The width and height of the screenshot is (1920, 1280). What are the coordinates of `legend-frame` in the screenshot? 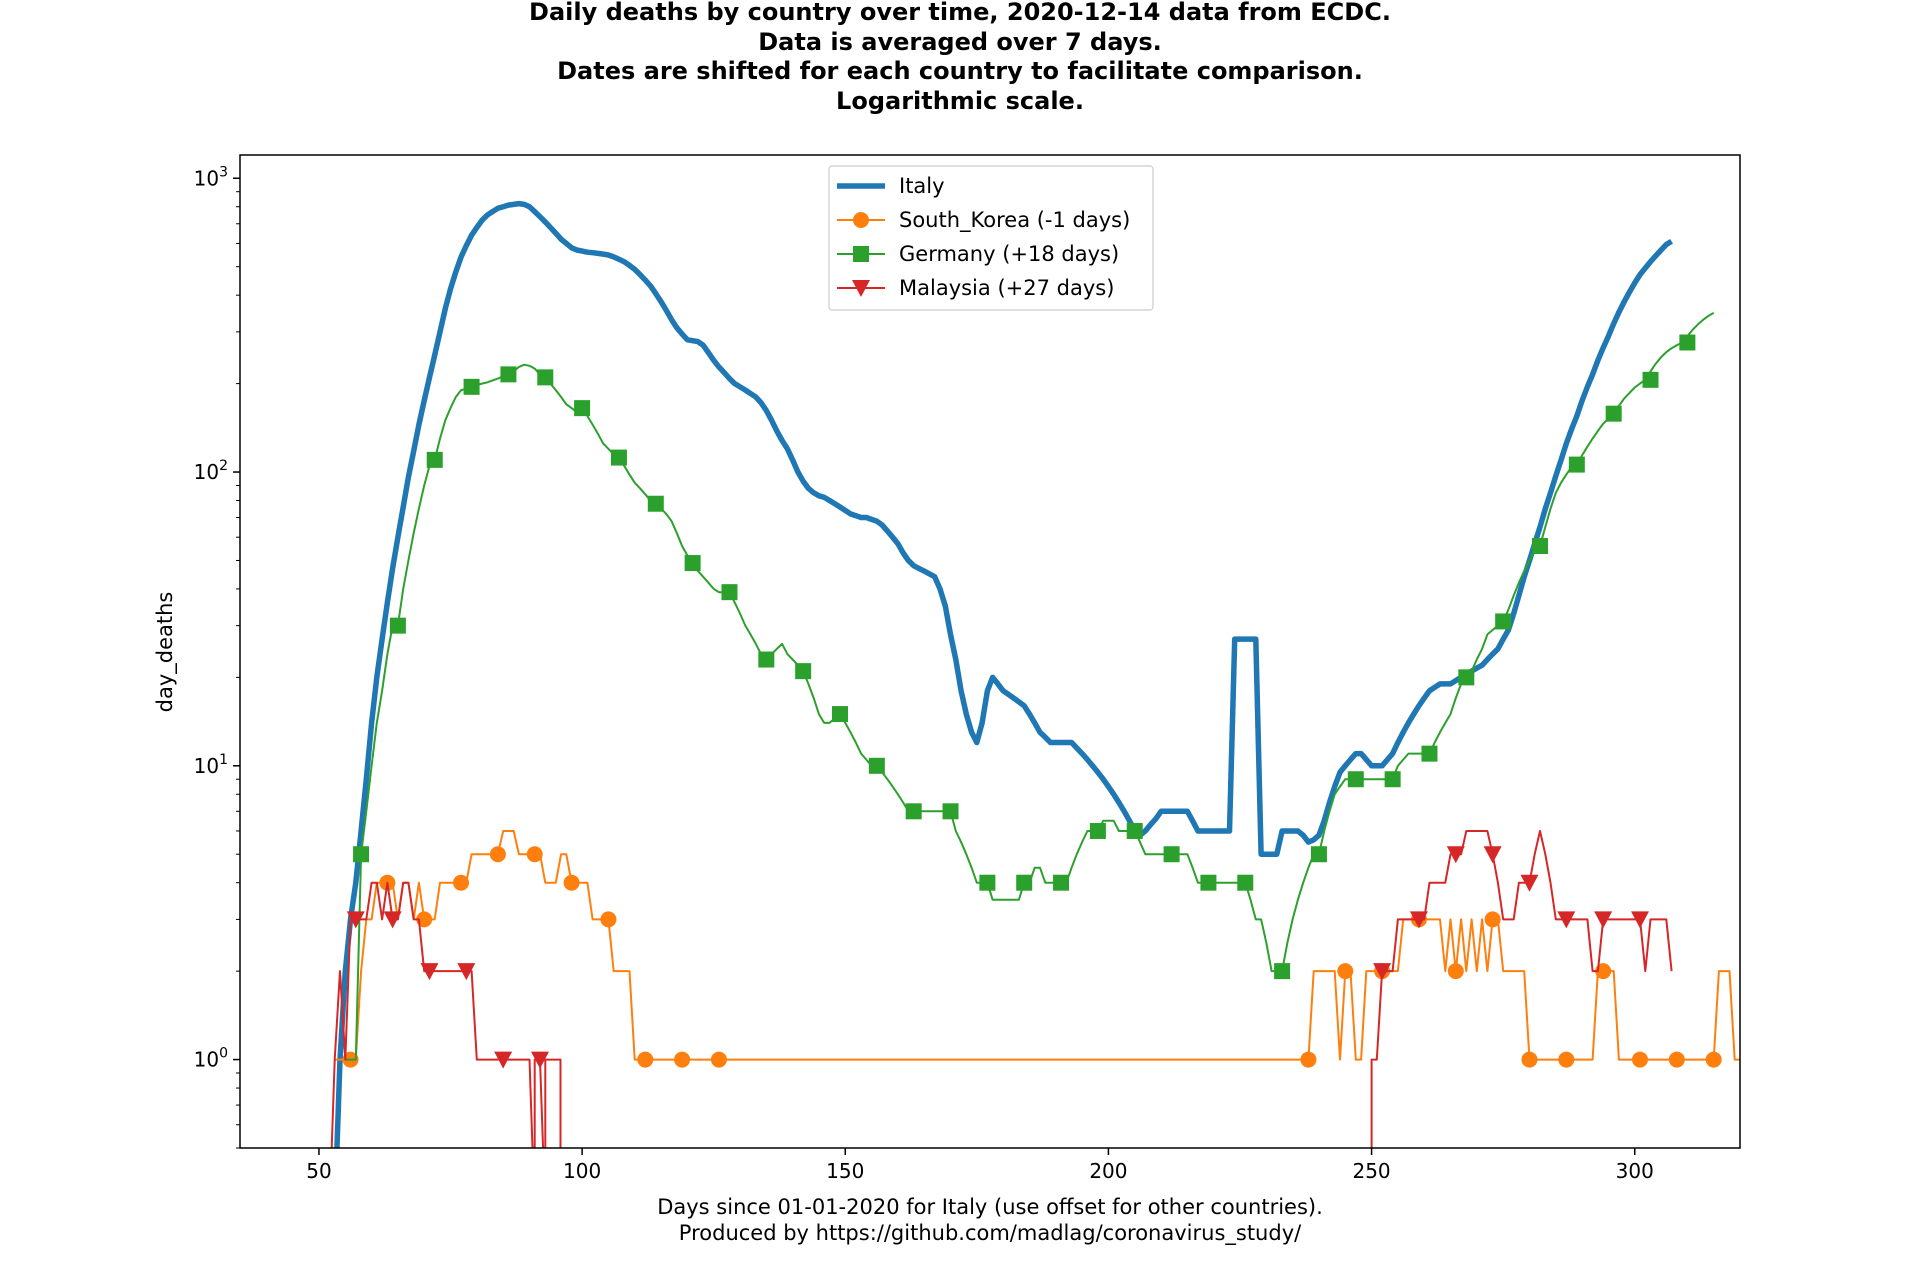 It's located at (991, 238).